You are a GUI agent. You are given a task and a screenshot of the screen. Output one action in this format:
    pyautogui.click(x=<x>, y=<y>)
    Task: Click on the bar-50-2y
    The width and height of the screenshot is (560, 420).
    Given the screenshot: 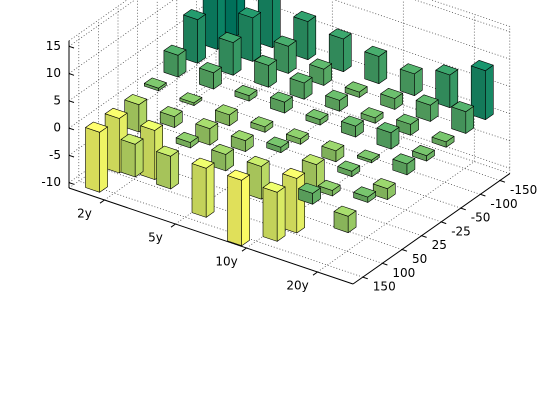 What is the action you would take?
    pyautogui.click(x=171, y=117)
    